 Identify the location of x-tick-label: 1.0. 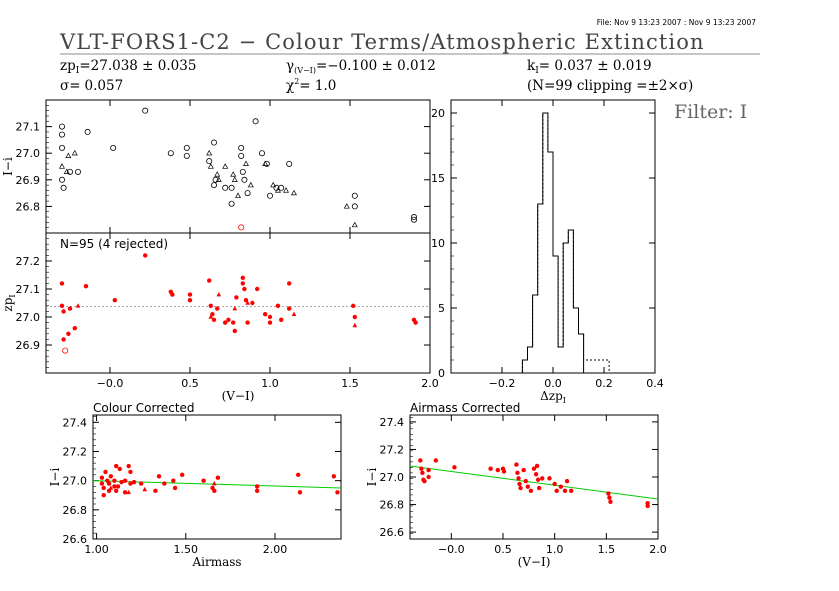
(555, 549).